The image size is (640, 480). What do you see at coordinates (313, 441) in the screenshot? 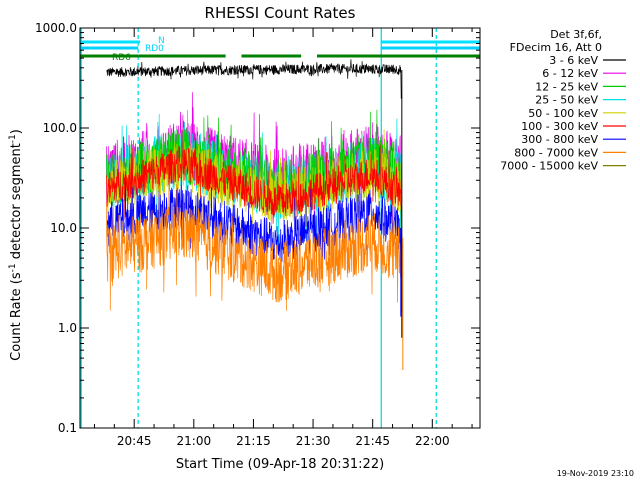
I see `x-tick-label-3: 21:30` at bounding box center [313, 441].